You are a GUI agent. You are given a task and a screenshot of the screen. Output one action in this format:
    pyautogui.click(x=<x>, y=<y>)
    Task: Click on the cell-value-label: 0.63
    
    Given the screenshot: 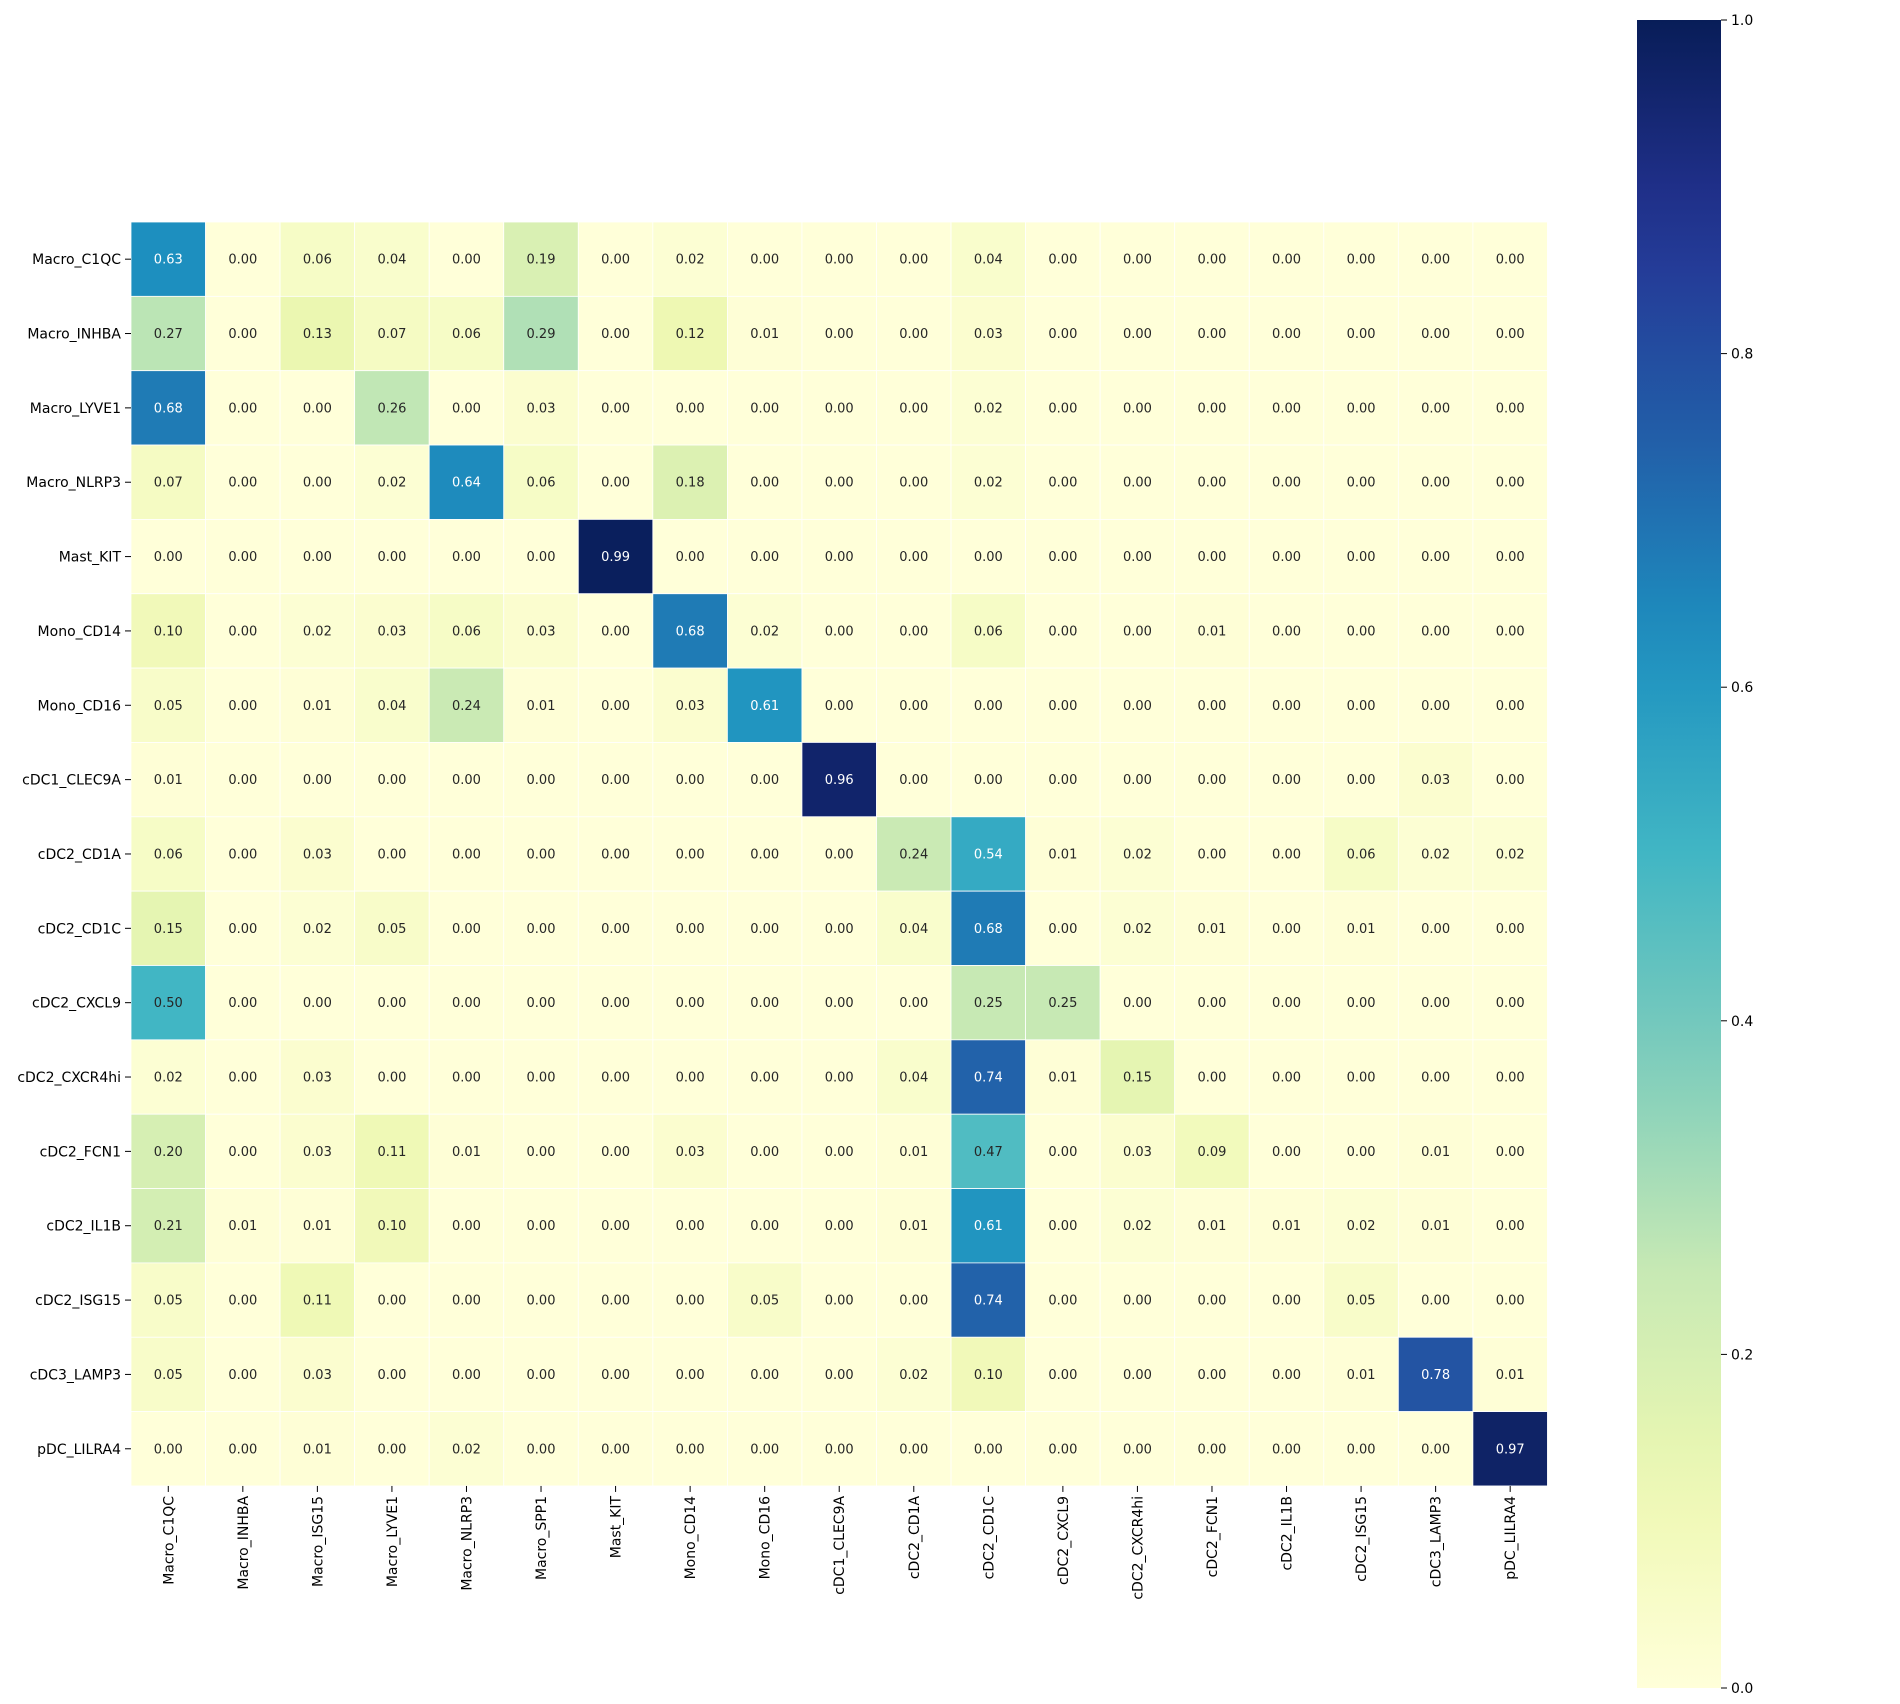 What is the action you would take?
    pyautogui.click(x=168, y=260)
    